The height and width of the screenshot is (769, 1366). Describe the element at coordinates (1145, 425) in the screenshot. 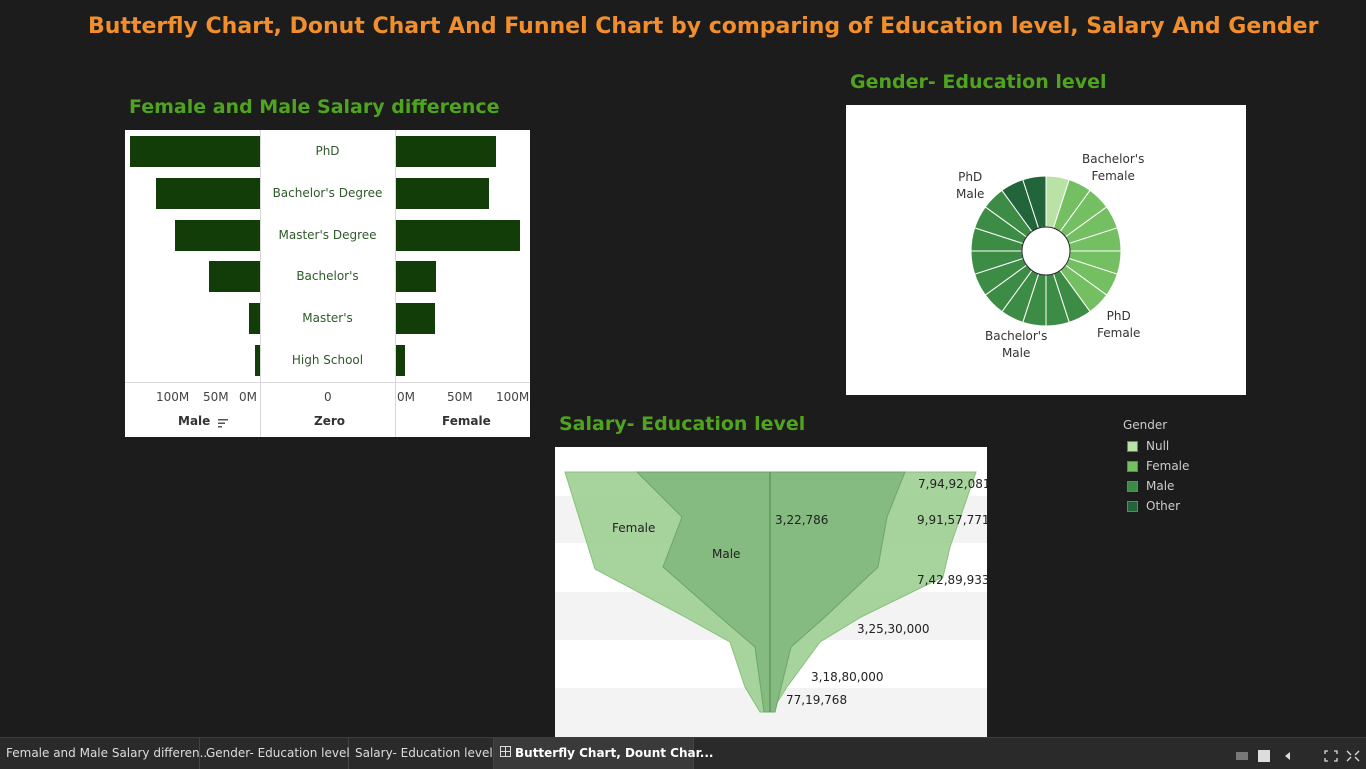

I see `legend-title: Gender` at that location.